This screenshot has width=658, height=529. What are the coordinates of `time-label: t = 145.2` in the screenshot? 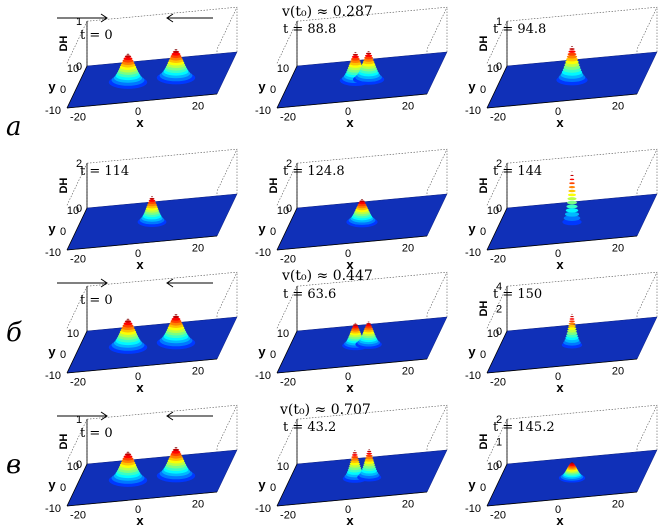 It's located at (524, 427).